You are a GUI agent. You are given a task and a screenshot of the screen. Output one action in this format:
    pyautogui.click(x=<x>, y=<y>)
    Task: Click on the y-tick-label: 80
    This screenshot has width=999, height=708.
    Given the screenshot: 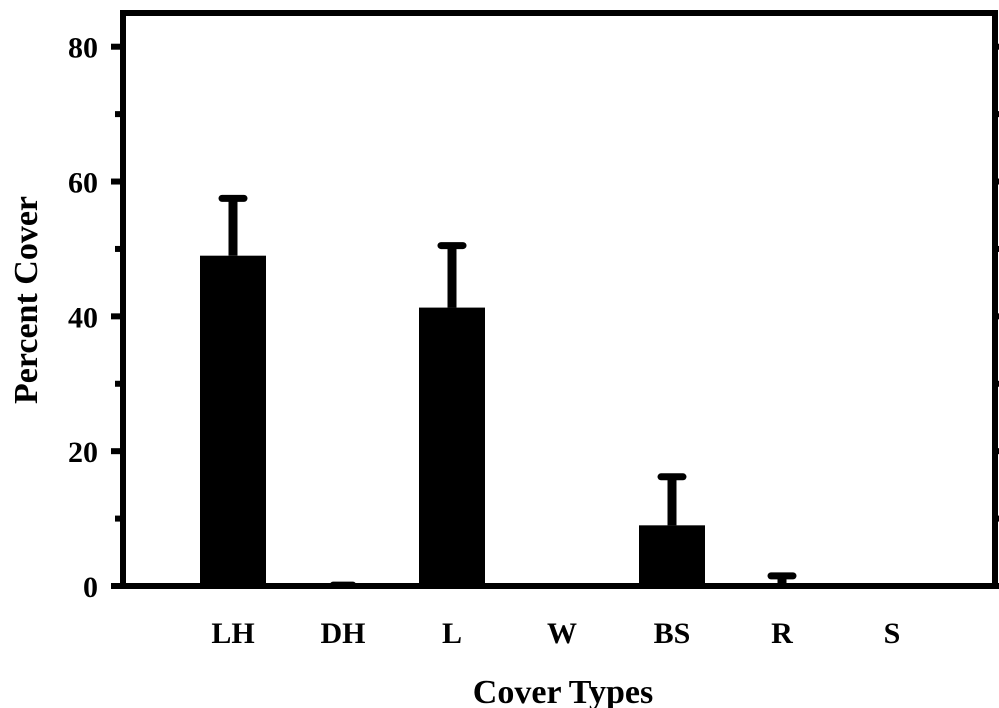 What is the action you would take?
    pyautogui.click(x=83, y=48)
    